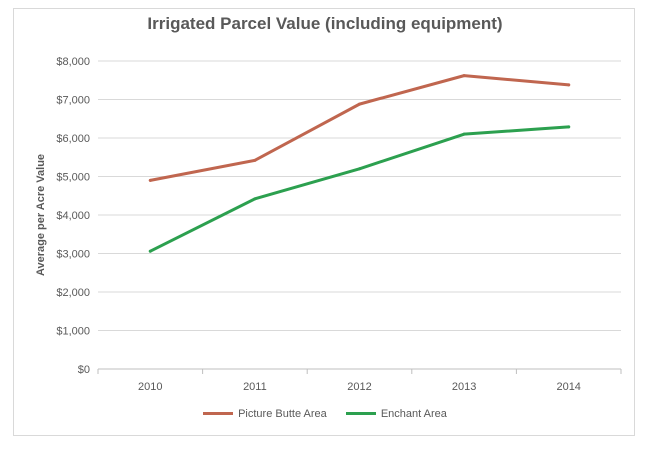  I want to click on y-tick-label-4000: $4,000, so click(73, 216).